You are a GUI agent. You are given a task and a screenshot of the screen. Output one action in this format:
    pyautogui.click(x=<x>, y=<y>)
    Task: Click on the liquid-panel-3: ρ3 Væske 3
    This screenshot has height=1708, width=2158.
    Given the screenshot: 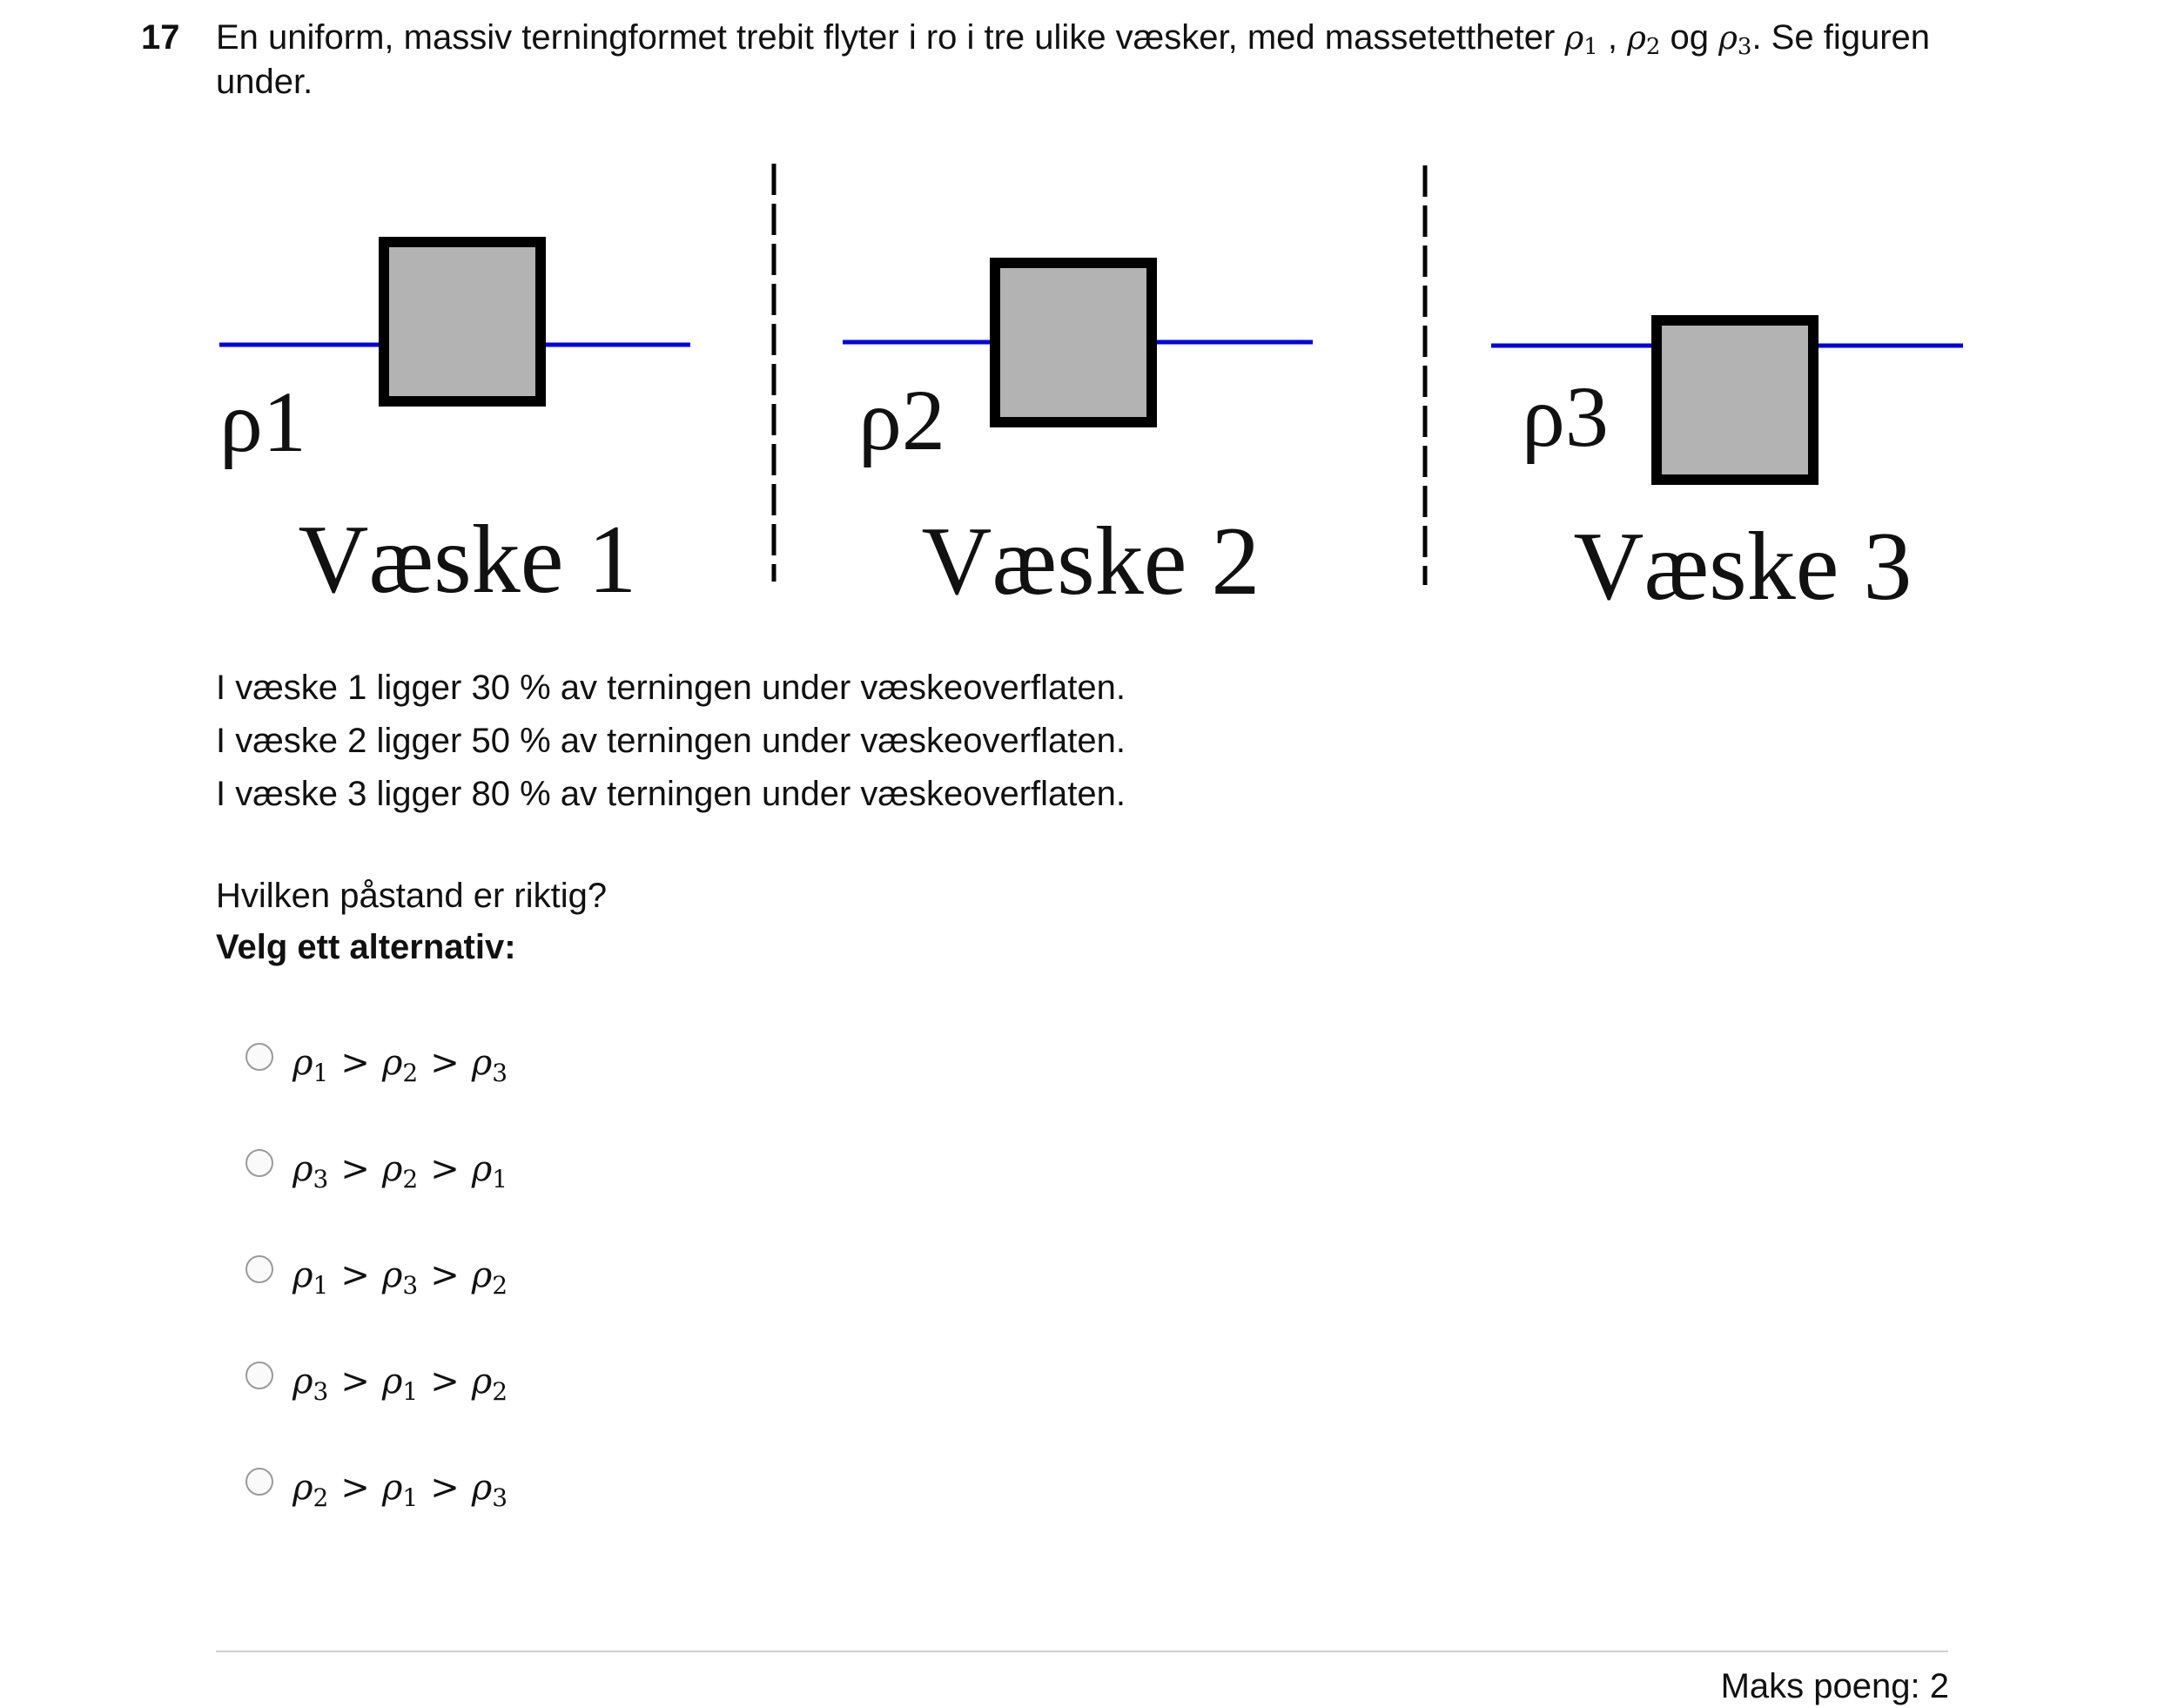 What is the action you would take?
    pyautogui.click(x=1727, y=468)
    